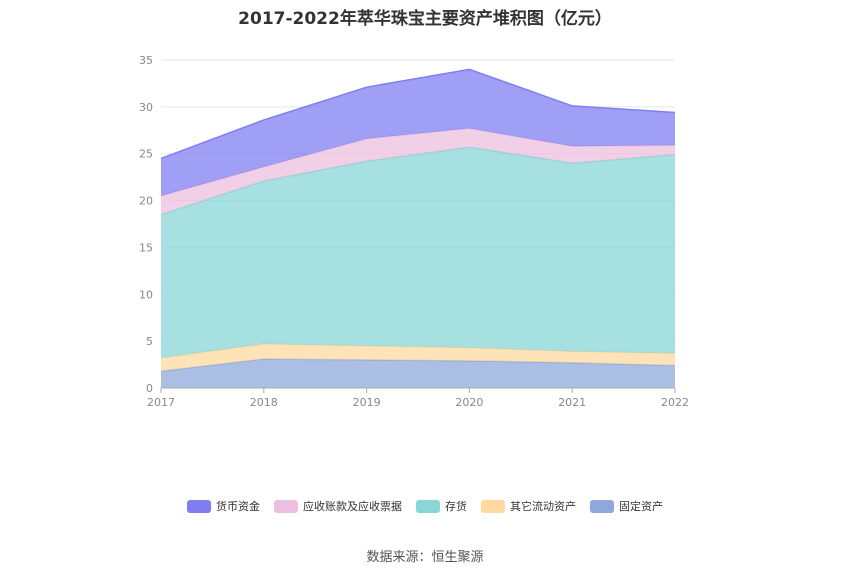 The image size is (850, 575). What do you see at coordinates (146, 107) in the screenshot?
I see `y-tick-label: 30` at bounding box center [146, 107].